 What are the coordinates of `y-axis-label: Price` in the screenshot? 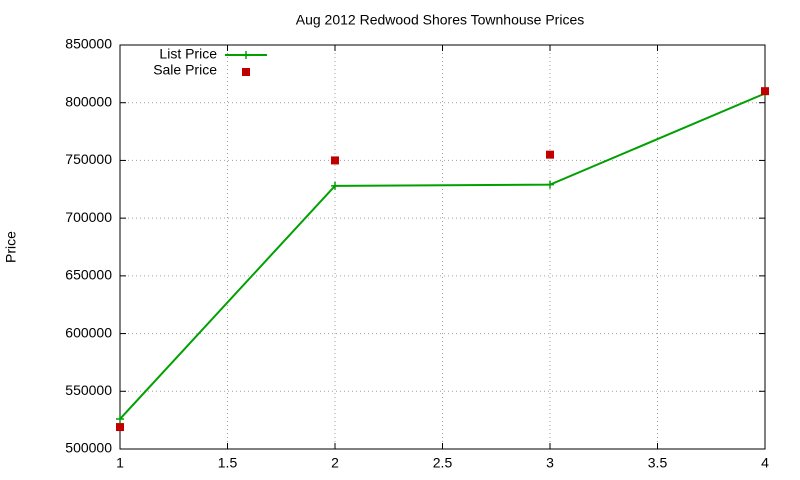 It's located at (11, 247).